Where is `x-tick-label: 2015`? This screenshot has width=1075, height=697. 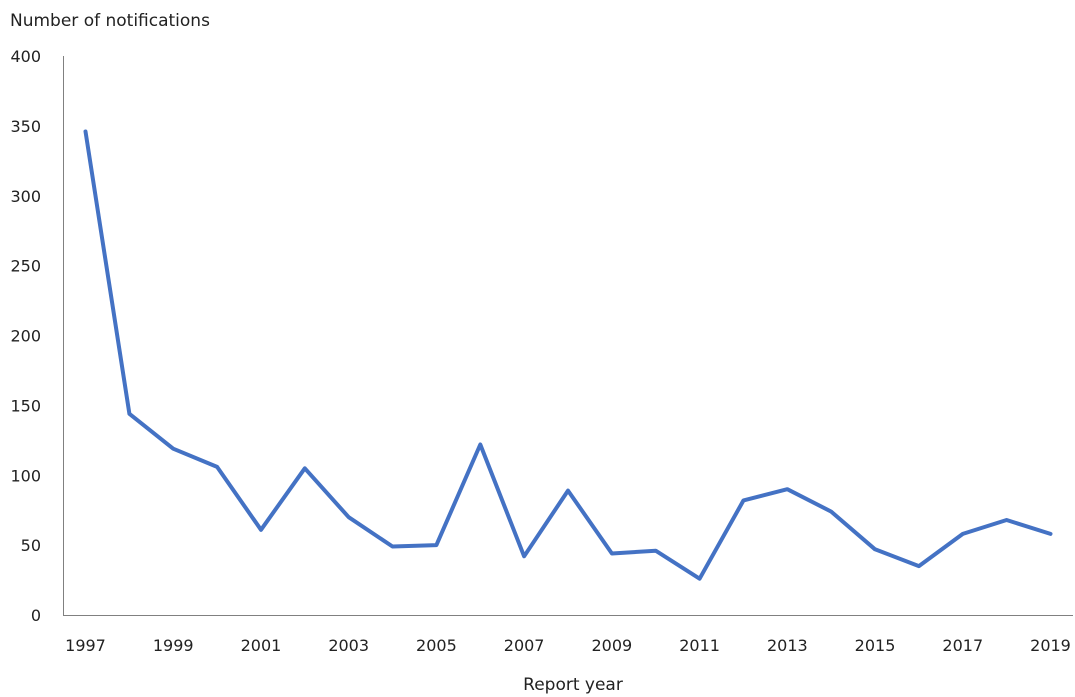
x-tick-label: 2015 is located at coordinates (875, 645).